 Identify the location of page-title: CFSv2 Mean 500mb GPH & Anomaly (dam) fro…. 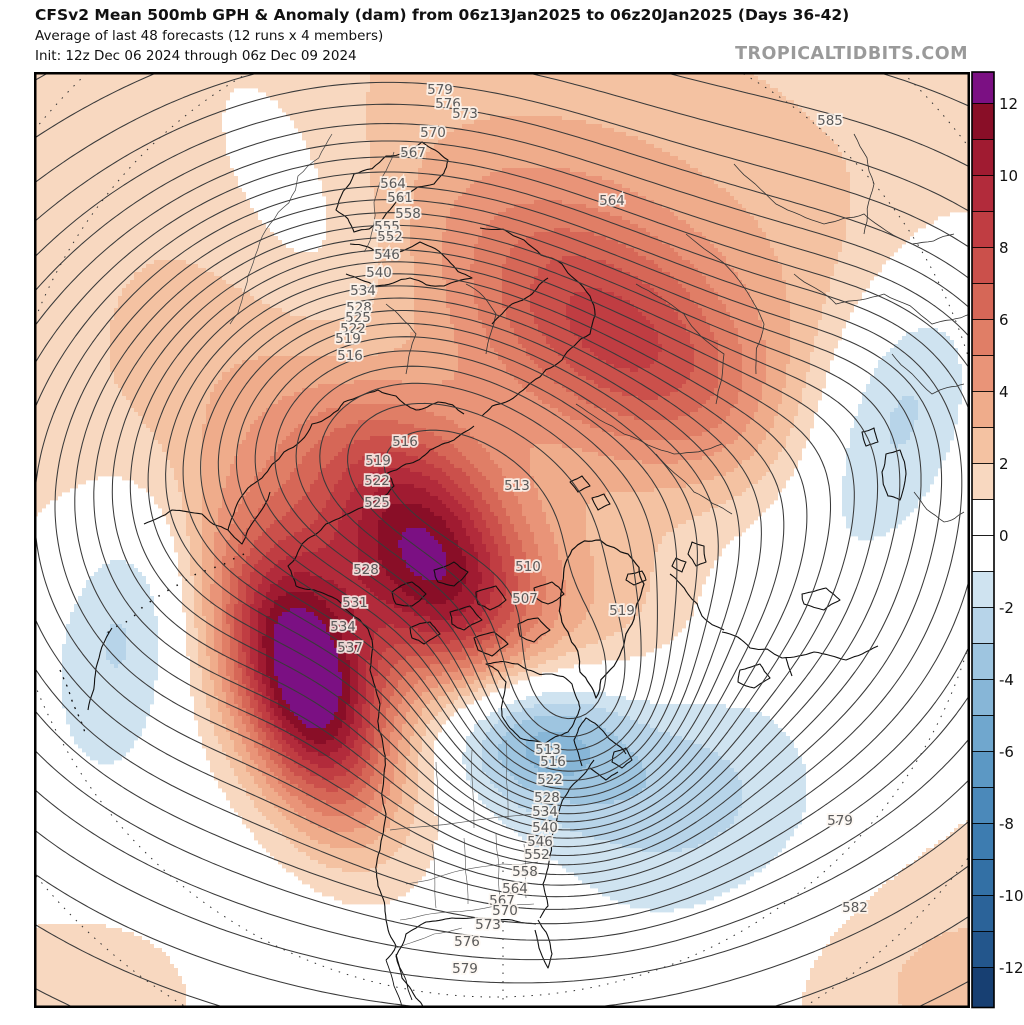
(442, 15).